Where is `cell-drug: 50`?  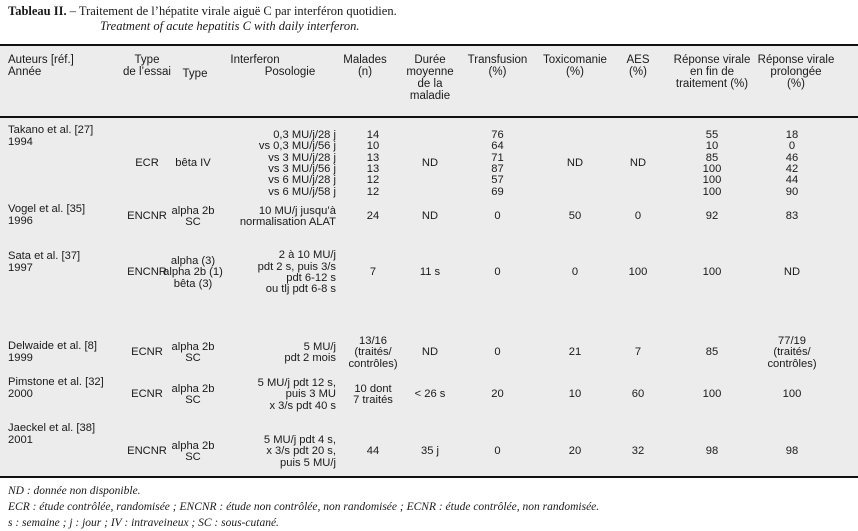 cell-drug: 50 is located at coordinates (575, 216).